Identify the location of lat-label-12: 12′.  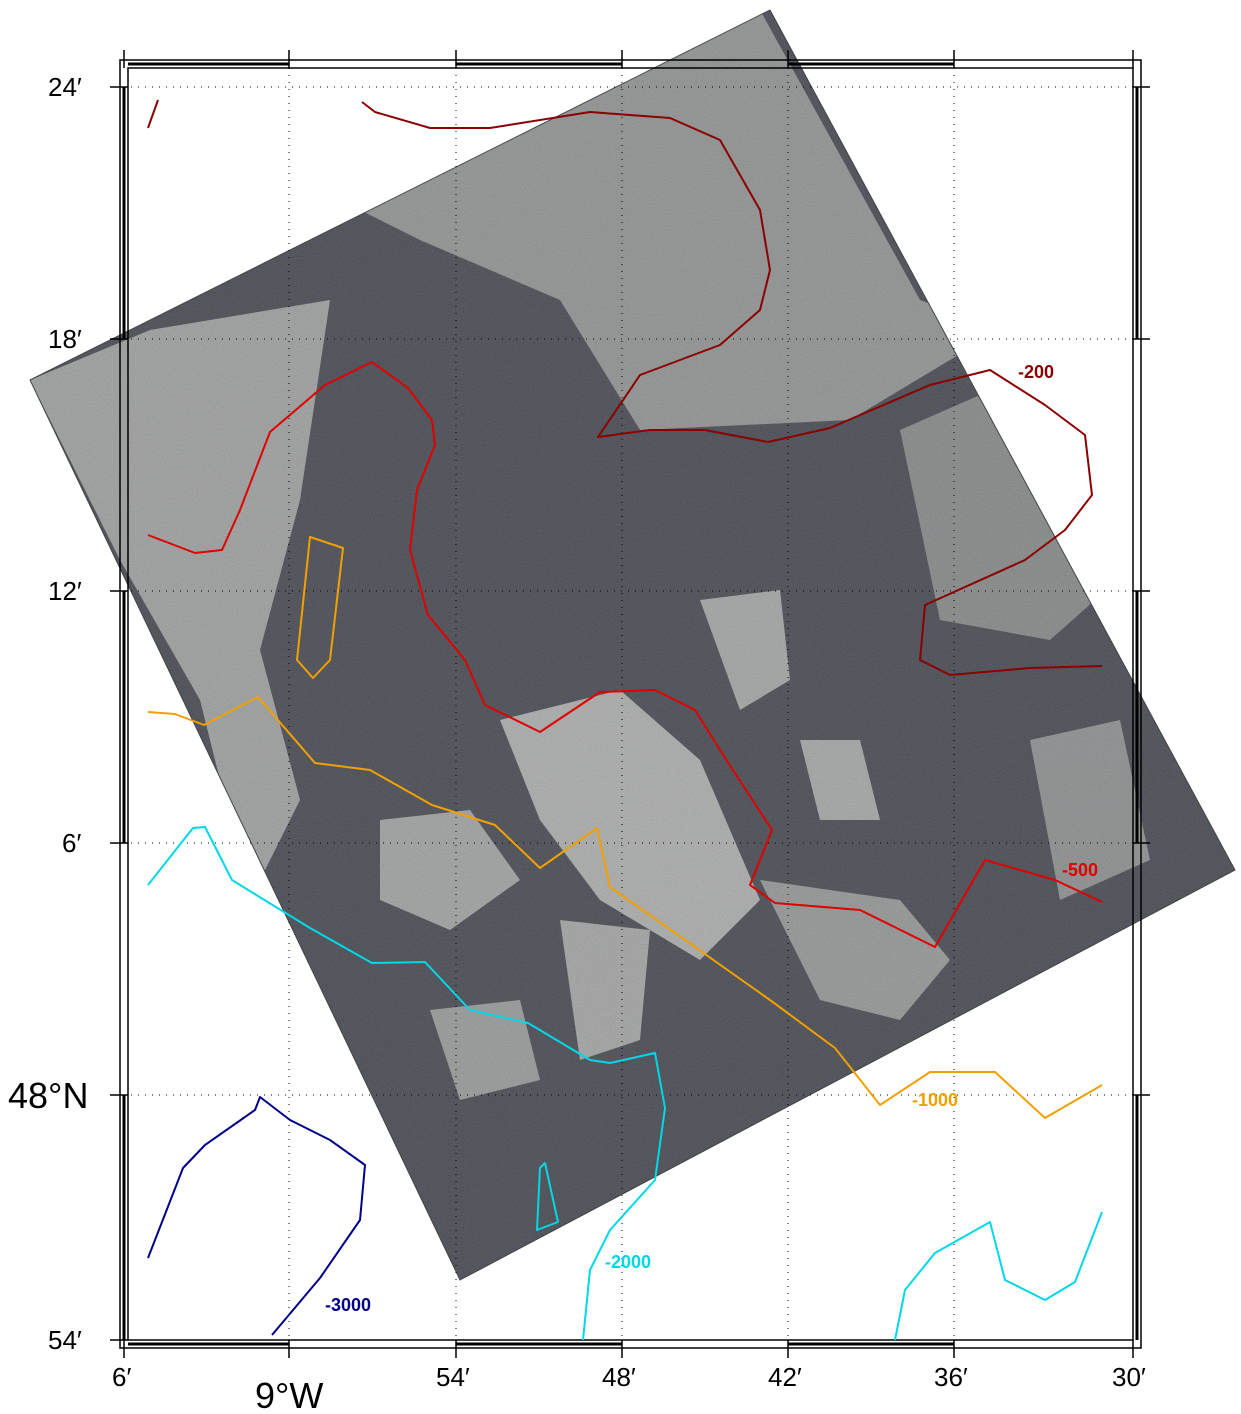
(65, 591).